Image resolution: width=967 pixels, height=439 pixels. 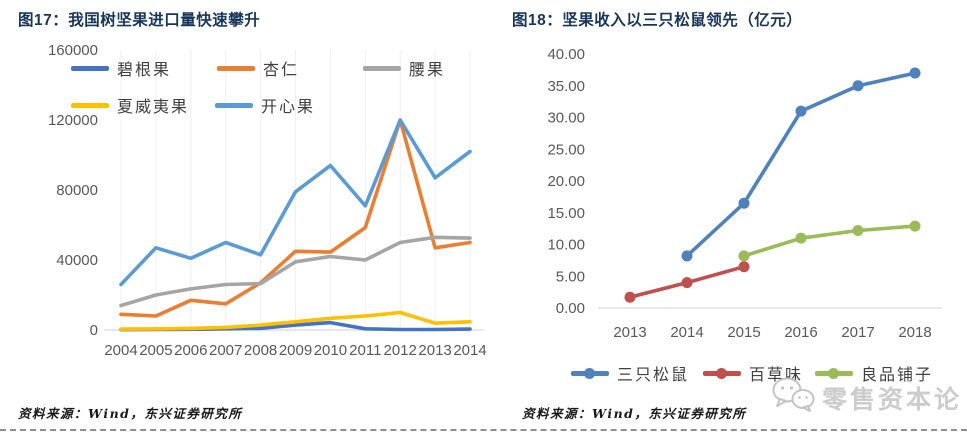 I want to click on watermark: 零售资本论, so click(x=867, y=397).